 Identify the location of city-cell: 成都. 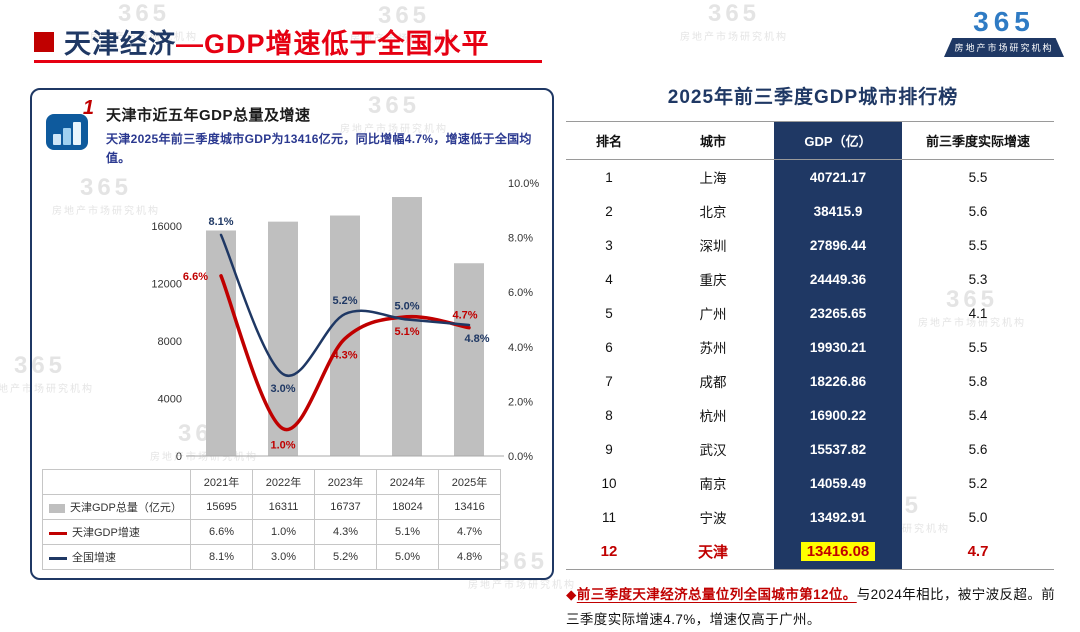
(713, 382).